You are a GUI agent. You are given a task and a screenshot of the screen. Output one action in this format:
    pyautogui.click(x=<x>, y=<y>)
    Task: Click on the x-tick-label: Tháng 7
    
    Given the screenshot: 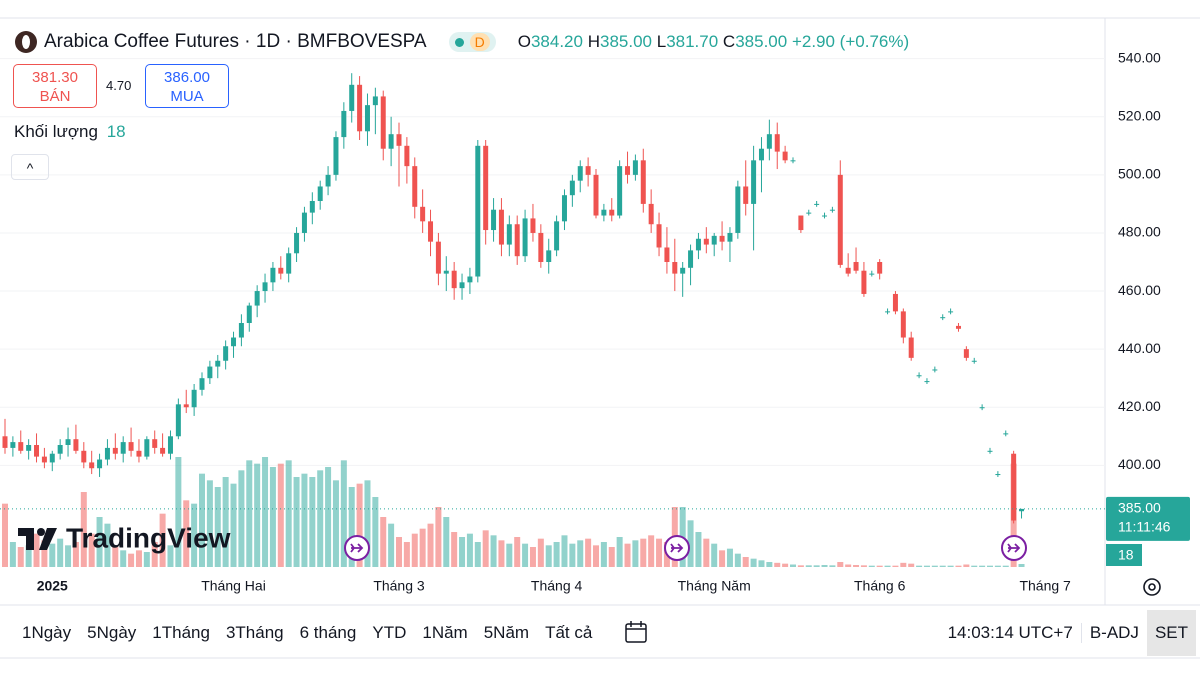 What is the action you would take?
    pyautogui.click(x=1045, y=586)
    